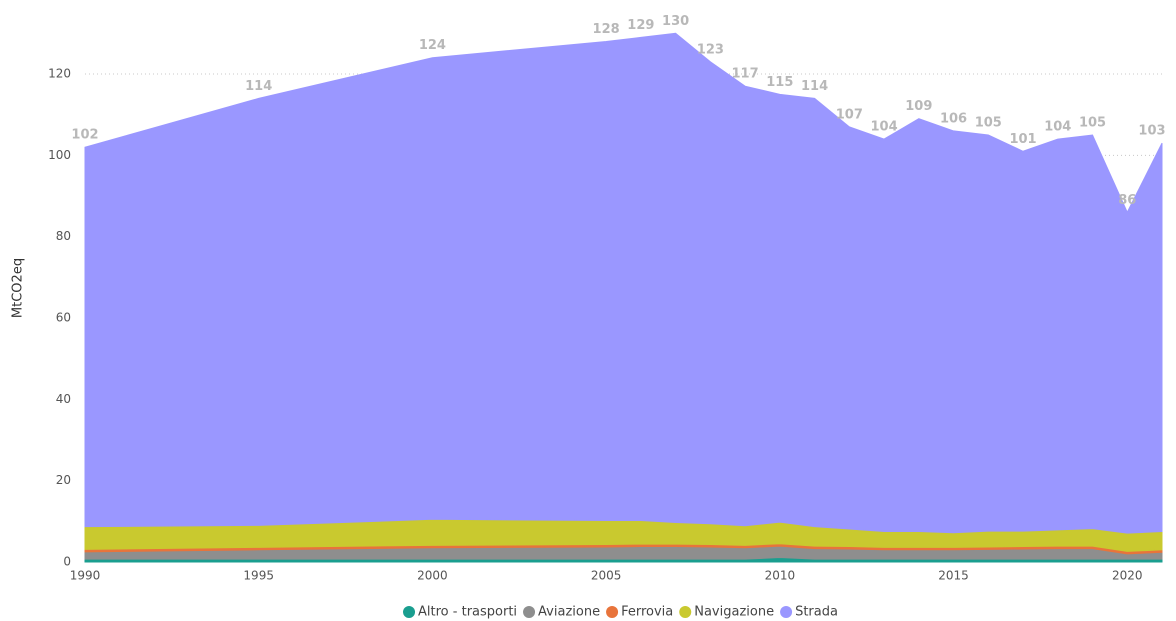 This screenshot has width=1176, height=621. Describe the element at coordinates (59, 74) in the screenshot. I see `y-tick-label: 120` at that location.